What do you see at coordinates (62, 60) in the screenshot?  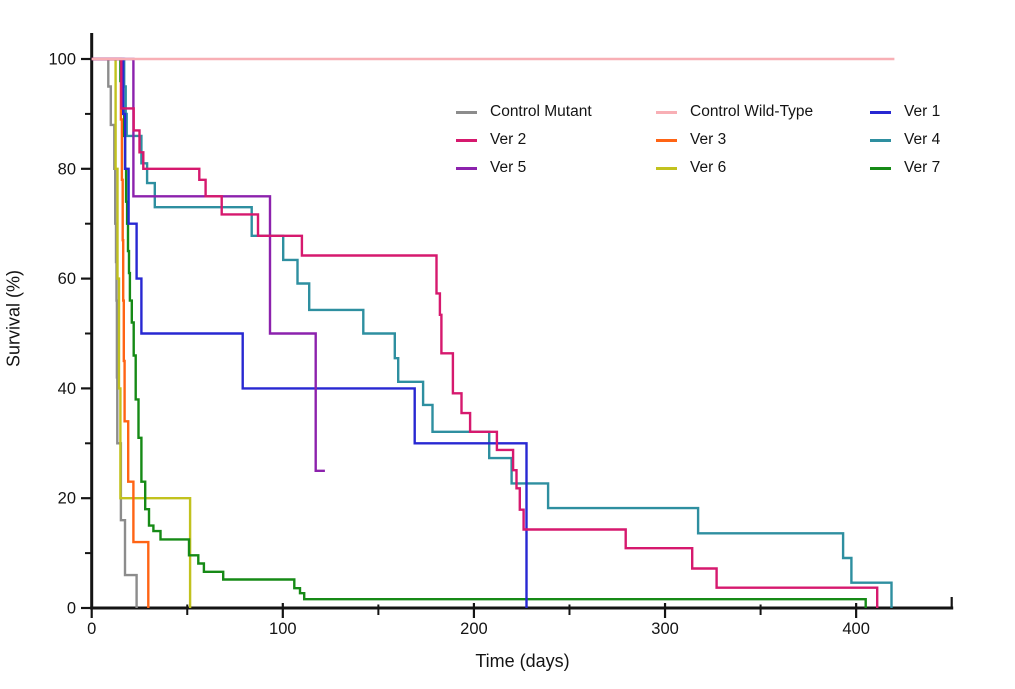 I see `y-tick-label: 100` at bounding box center [62, 60].